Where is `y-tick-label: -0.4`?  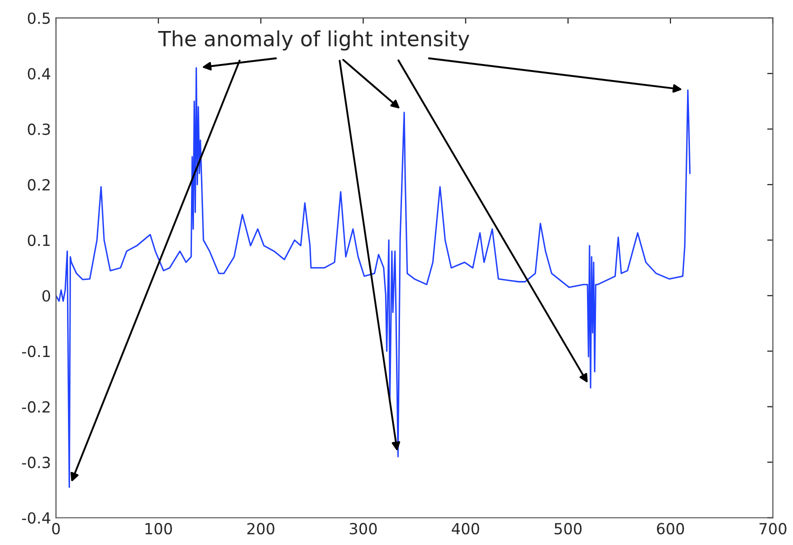 y-tick-label: -0.4 is located at coordinates (36, 518).